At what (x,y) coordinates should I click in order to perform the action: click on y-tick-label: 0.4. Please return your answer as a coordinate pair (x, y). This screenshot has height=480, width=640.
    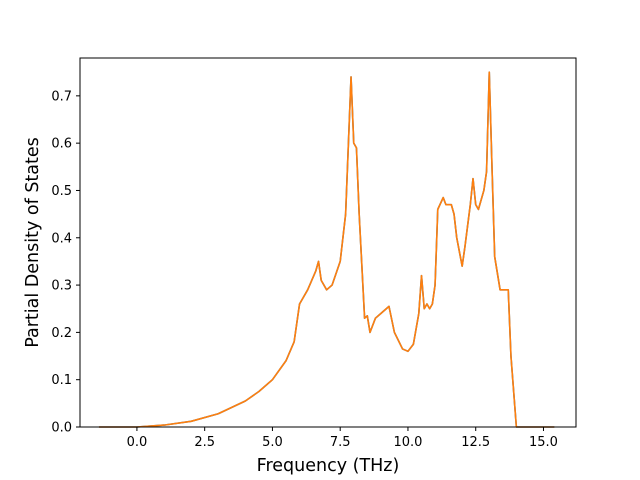
    Looking at the image, I should click on (61, 238).